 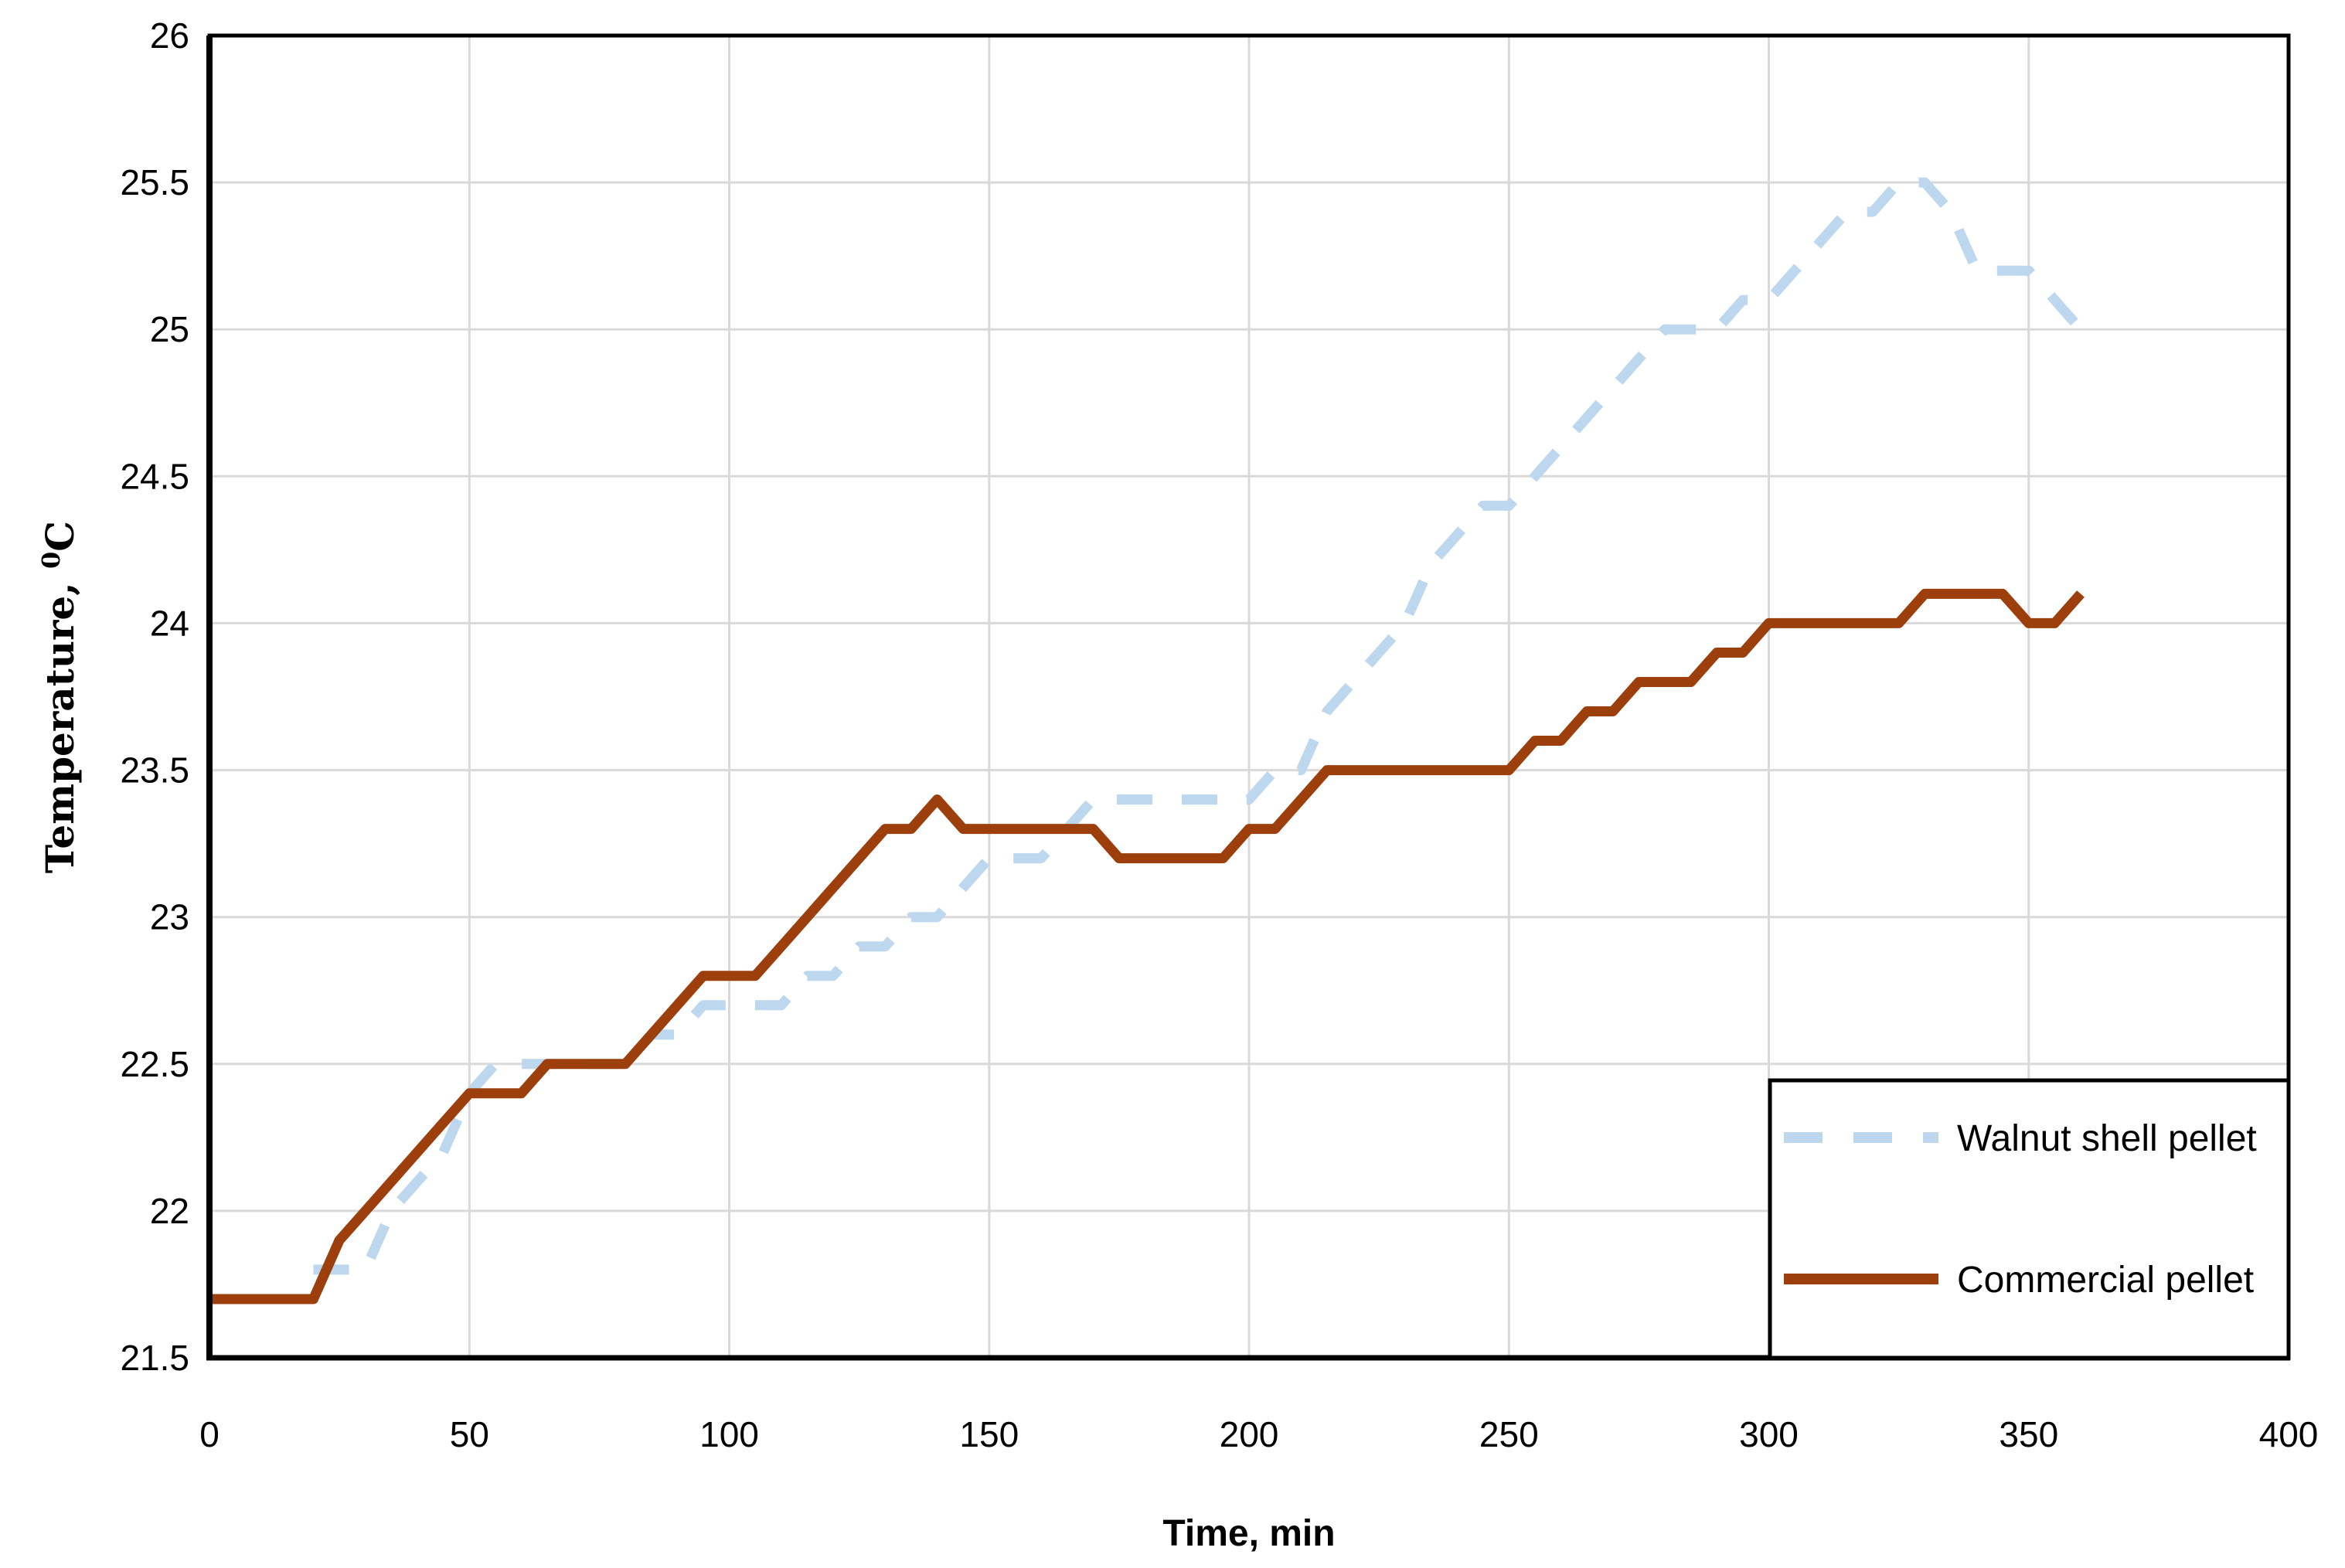 What do you see at coordinates (155, 182) in the screenshot?
I see `y-tick-label: 25.5` at bounding box center [155, 182].